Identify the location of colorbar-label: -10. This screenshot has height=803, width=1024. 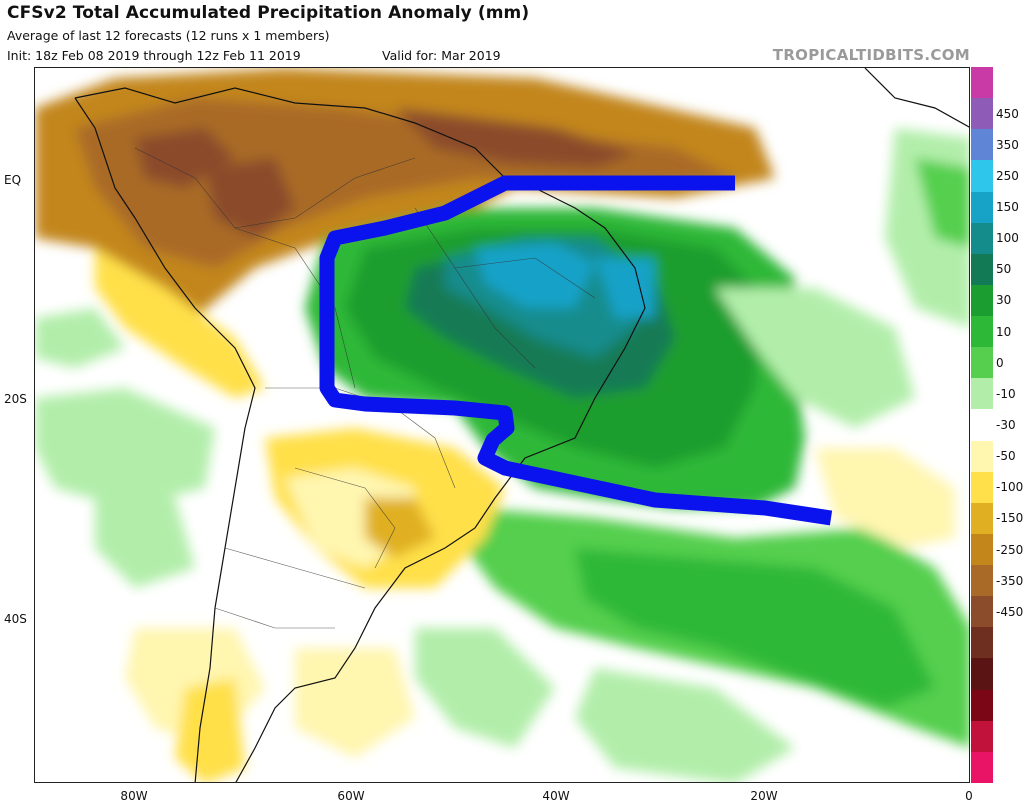
(1006, 393).